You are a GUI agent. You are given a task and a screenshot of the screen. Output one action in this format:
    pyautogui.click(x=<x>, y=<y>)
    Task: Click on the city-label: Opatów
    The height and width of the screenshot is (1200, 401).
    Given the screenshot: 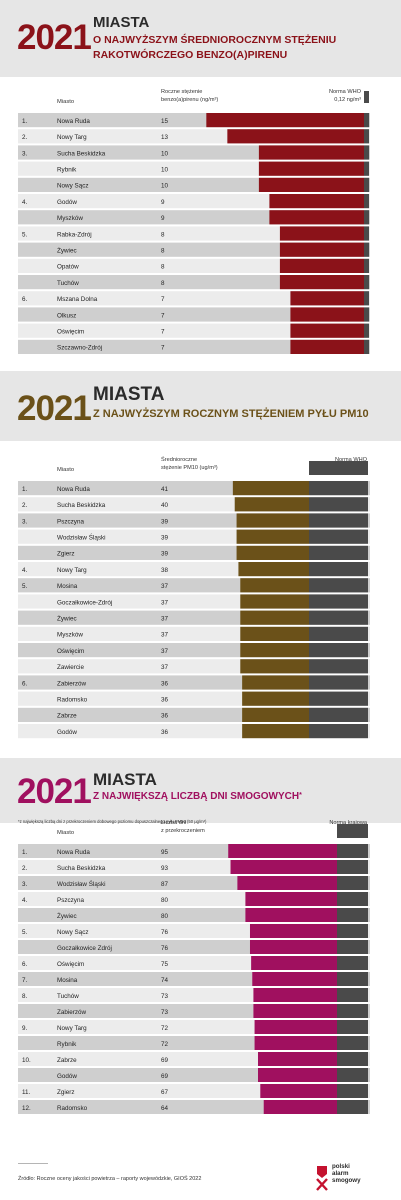 What is the action you would take?
    pyautogui.click(x=68, y=267)
    